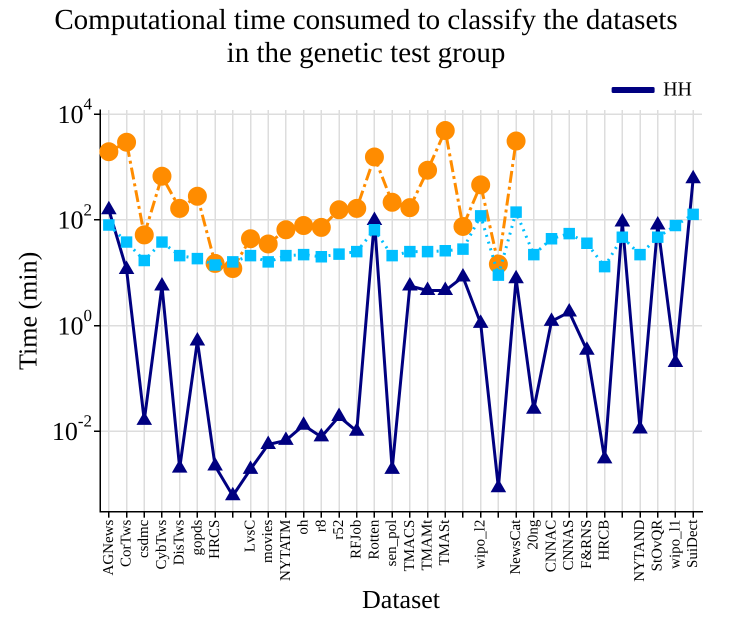 Image resolution: width=732 pixels, height=635 pixels. Describe the element at coordinates (162, 545) in the screenshot. I see `x-tick-label: CybTws` at that location.